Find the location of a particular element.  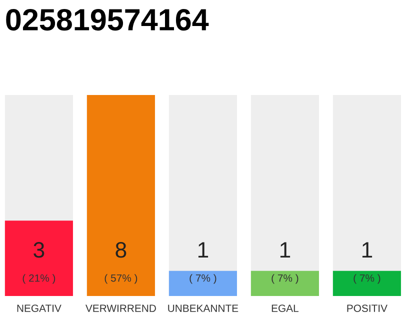

x-tick-label: VERWIRREND is located at coordinates (120, 308).